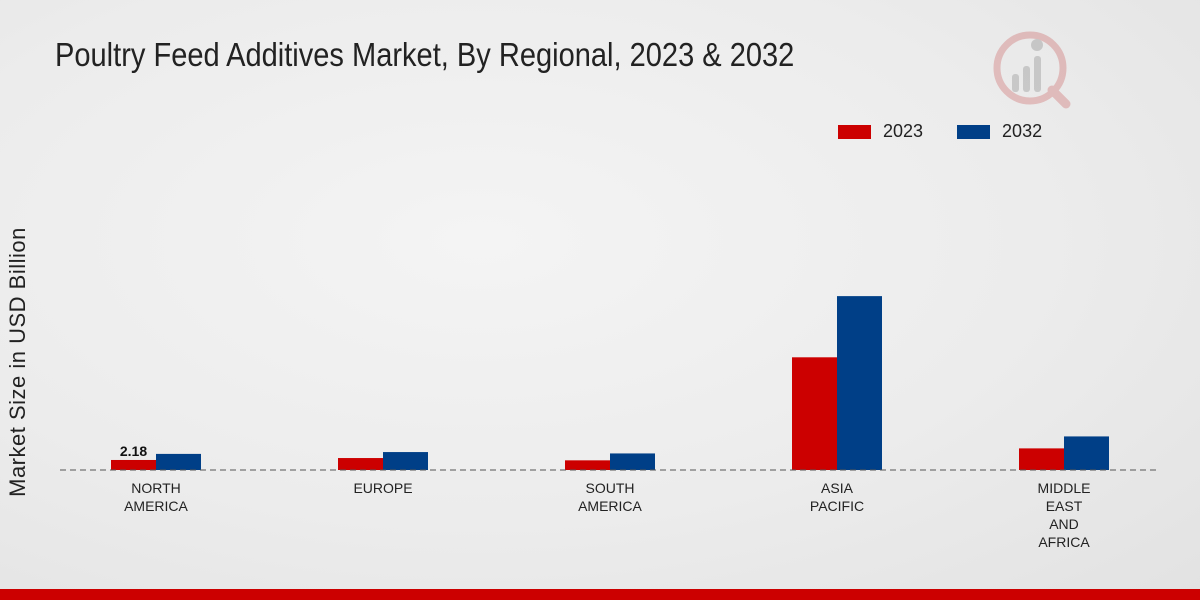 This screenshot has width=1200, height=600. Describe the element at coordinates (903, 131) in the screenshot. I see `legend-label-2023: 2023` at that location.